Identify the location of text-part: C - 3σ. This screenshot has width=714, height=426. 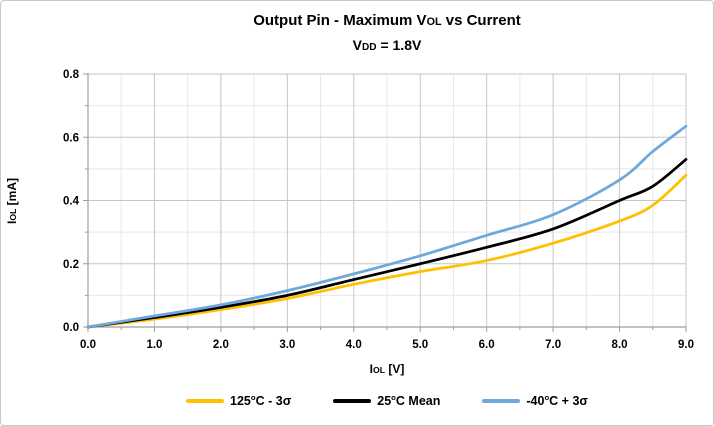
(273, 401).